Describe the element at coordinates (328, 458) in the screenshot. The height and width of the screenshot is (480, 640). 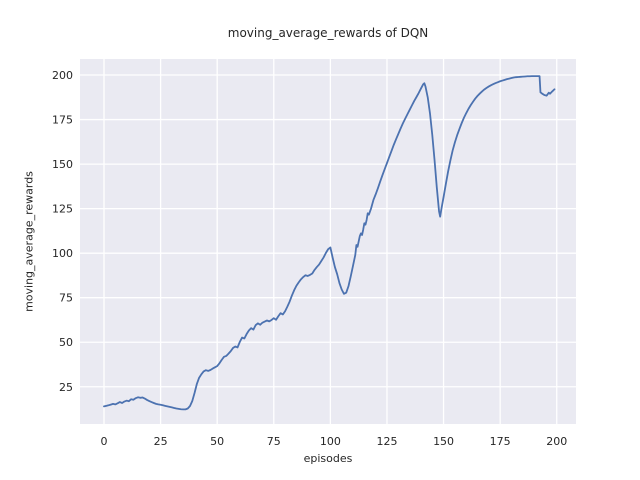
I see `x-axis-label: episodes` at that location.